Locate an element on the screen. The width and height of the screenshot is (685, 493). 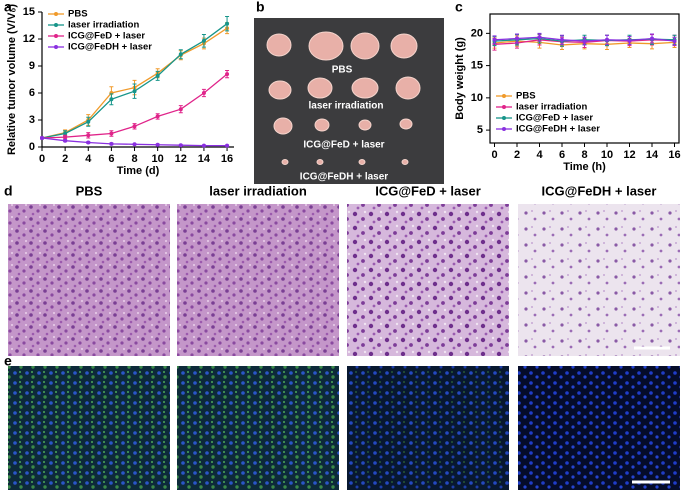
histology-title: ICG@FeDH + laser is located at coordinates (599, 190).